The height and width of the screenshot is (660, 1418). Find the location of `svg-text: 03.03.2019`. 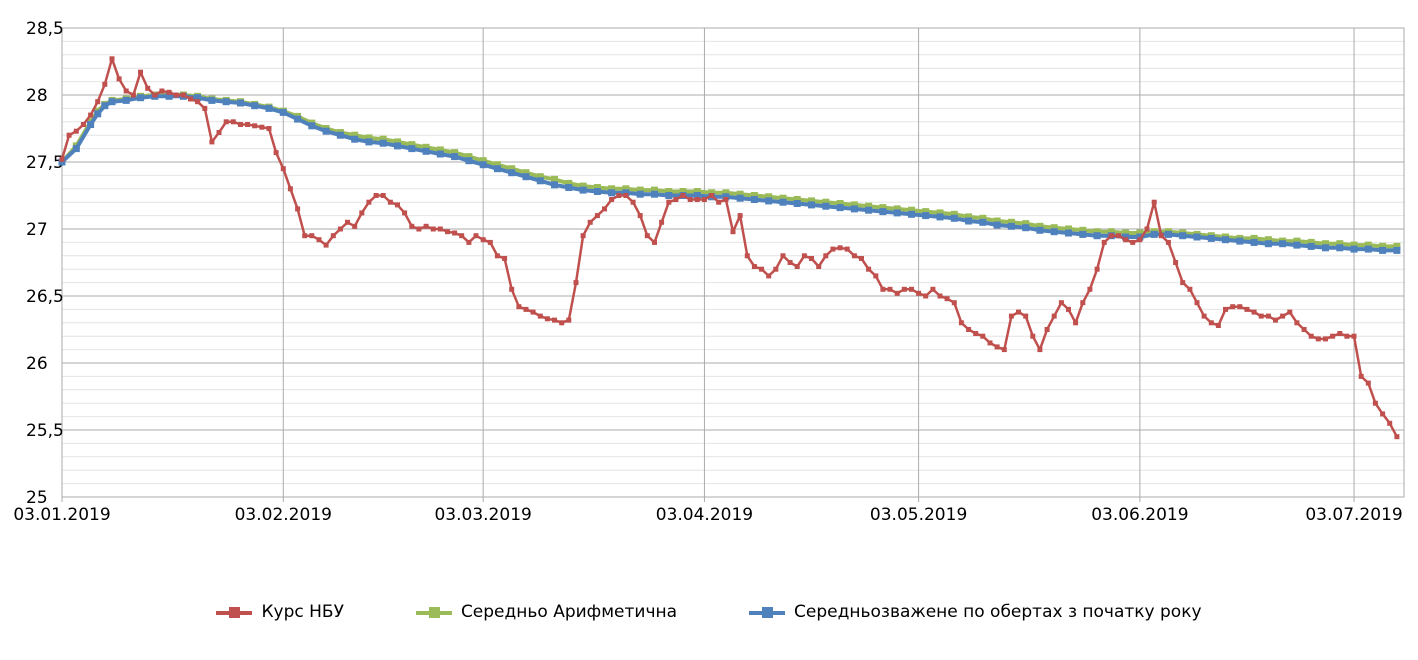

svg-text: 03.03.2019 is located at coordinates (482, 515).